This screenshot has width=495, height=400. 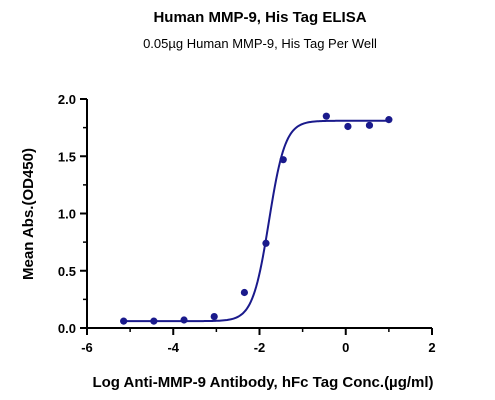 What do you see at coordinates (67, 214) in the screenshot?
I see `y-tick-label: 1.0` at bounding box center [67, 214].